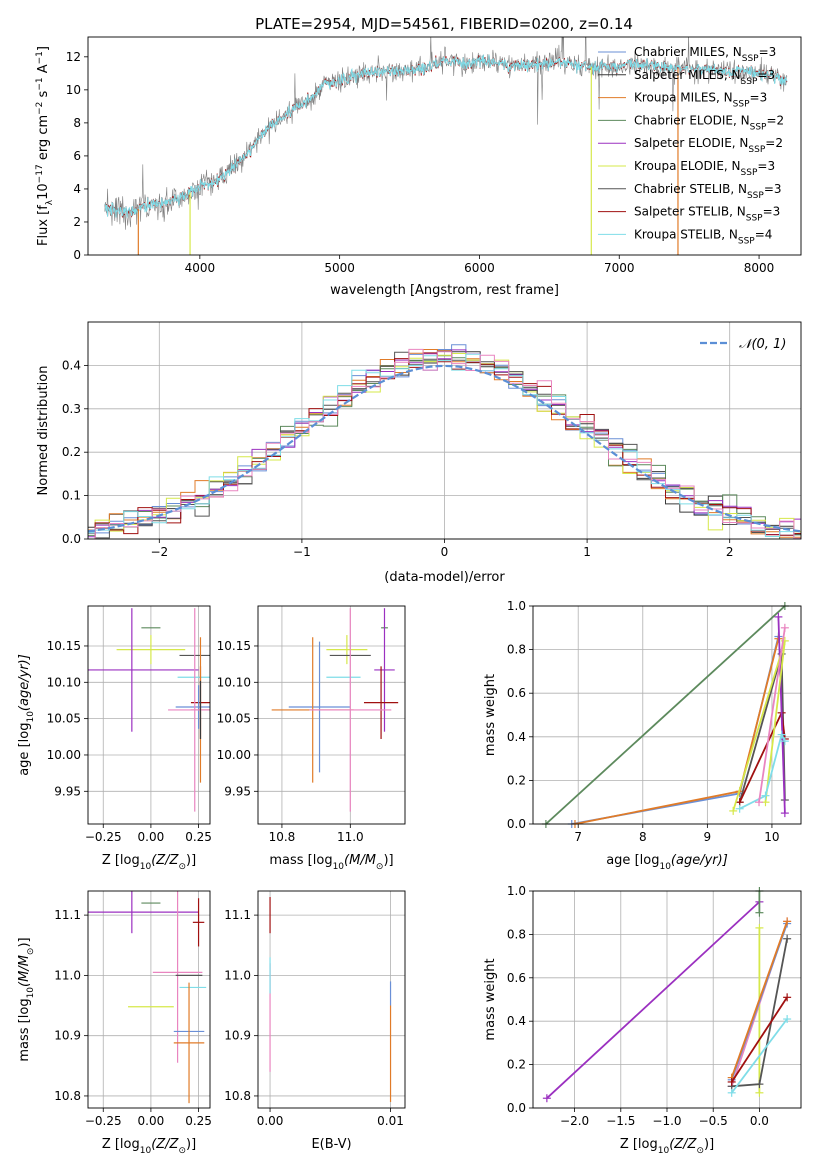  I want to click on y-axis-label: mass [log10(M/M⊙)], so click(26, 999).